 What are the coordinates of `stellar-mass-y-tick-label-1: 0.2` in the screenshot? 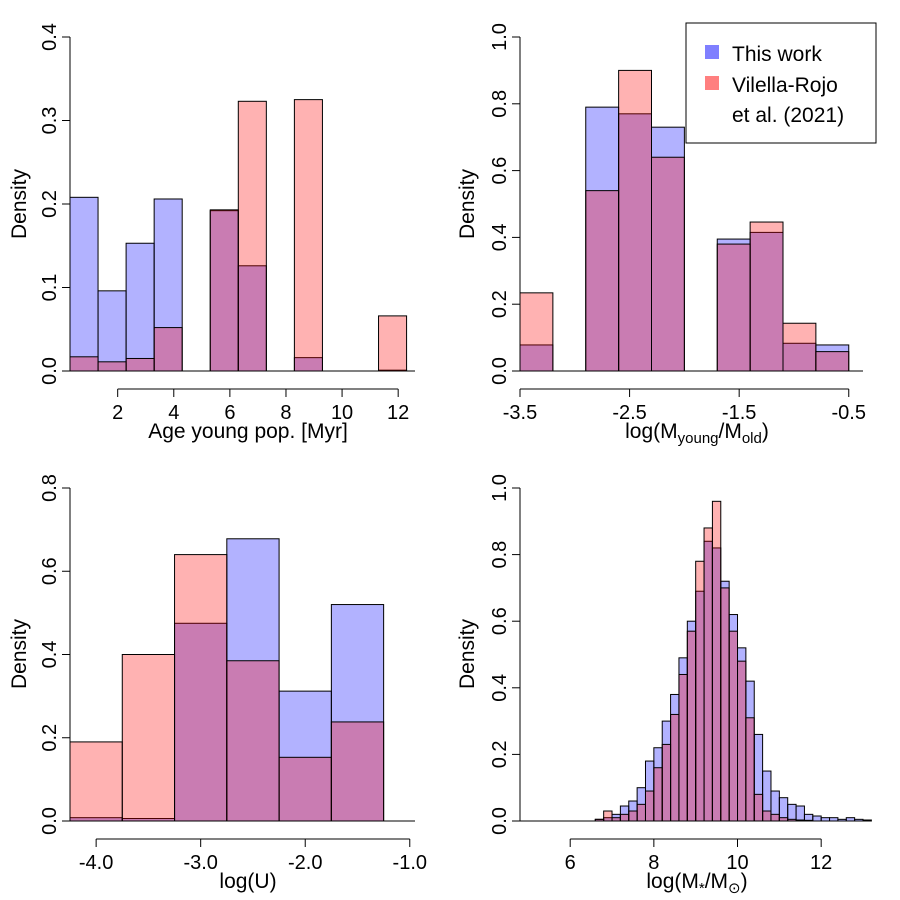 It's located at (500, 754).